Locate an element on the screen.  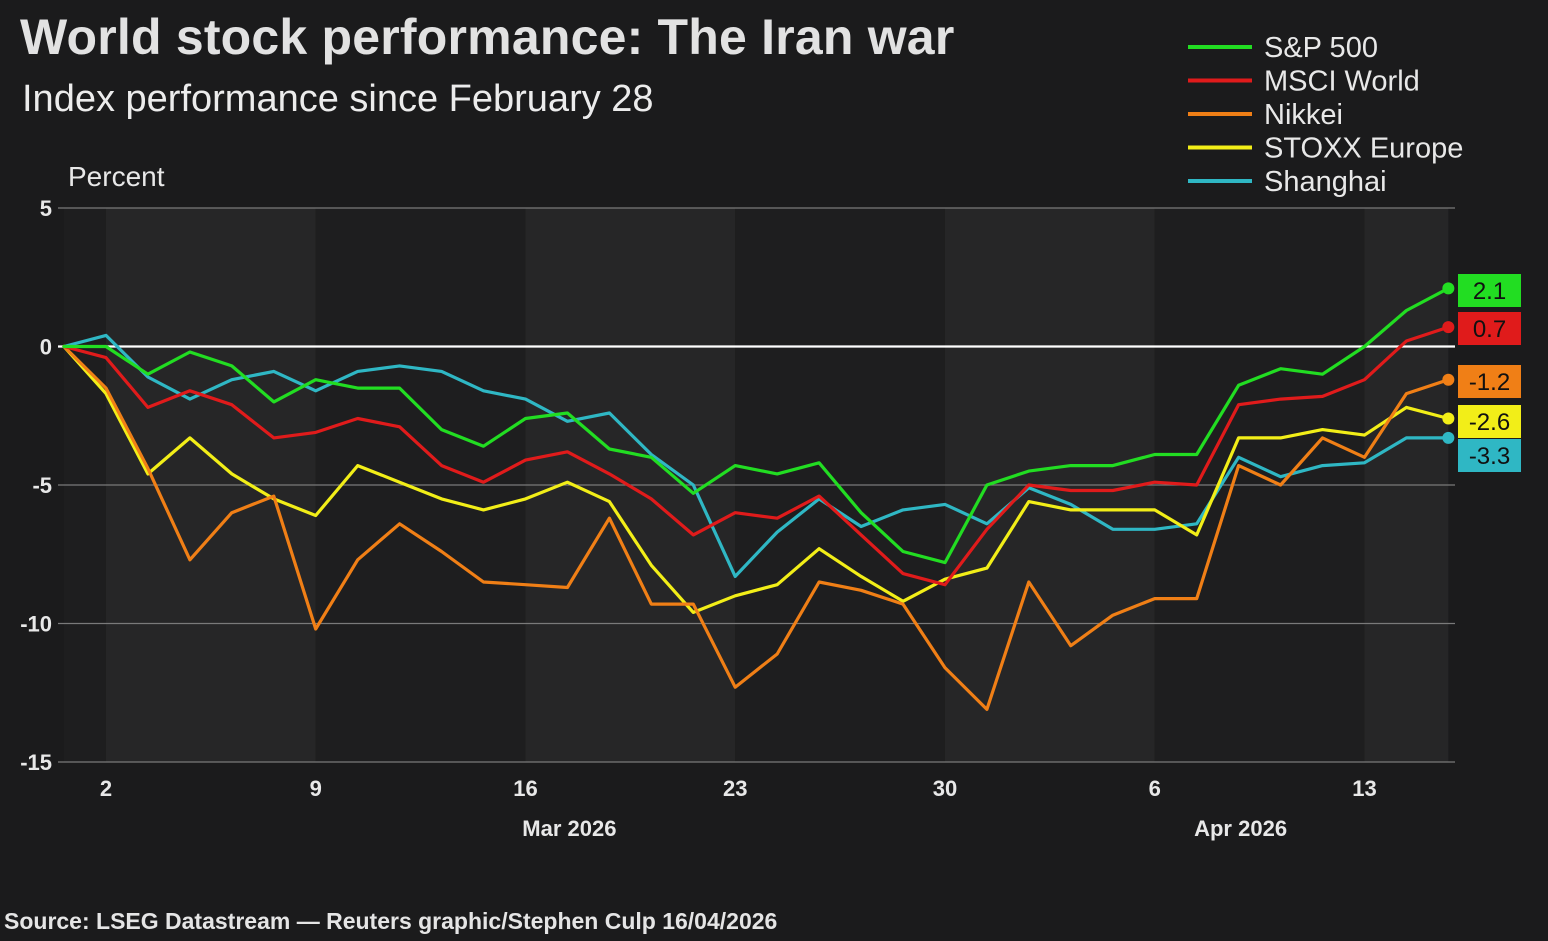
x-month-label: Mar 2026 is located at coordinates (569, 828).